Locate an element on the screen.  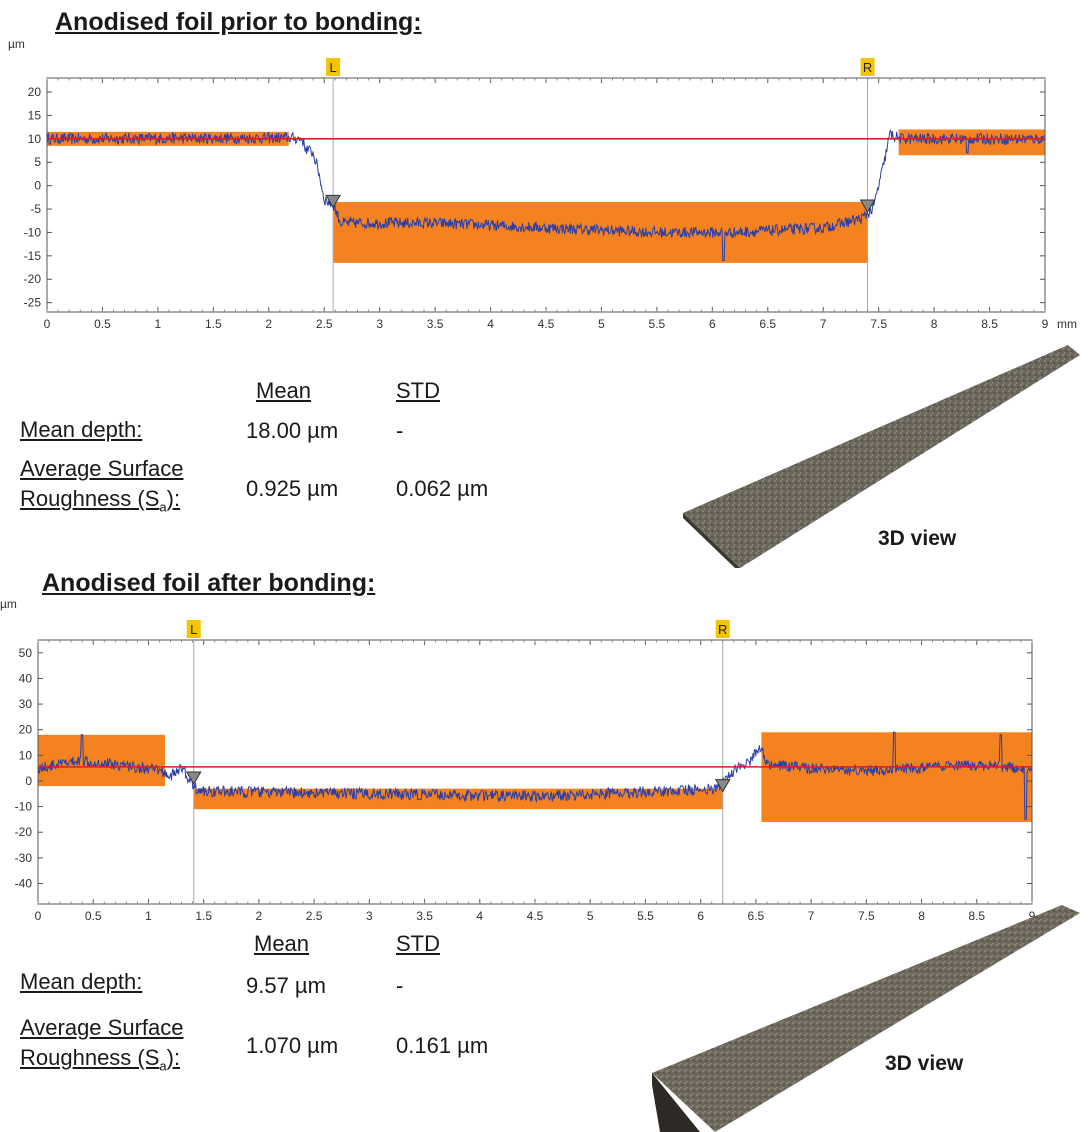
y-tick-label: -5 is located at coordinates (35, 209).